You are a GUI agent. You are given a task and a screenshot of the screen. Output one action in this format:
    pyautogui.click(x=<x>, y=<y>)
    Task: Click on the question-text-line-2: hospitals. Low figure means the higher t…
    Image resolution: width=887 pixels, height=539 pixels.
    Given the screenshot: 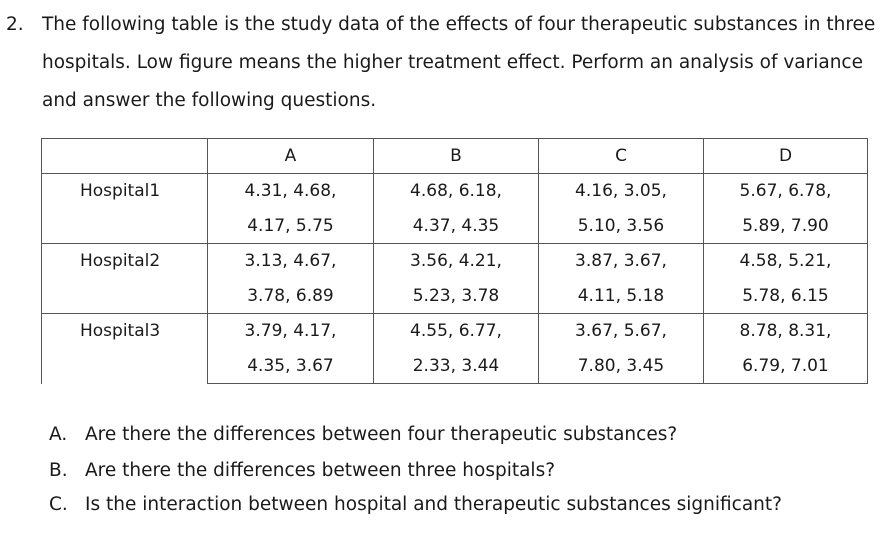 What is the action you would take?
    pyautogui.click(x=452, y=62)
    